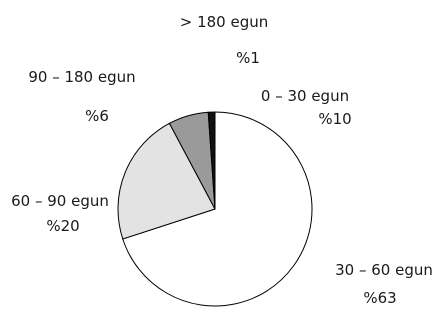 The image size is (436, 320). What do you see at coordinates (81, 77) in the screenshot?
I see `slice-category-label: 90 – 180 egun` at bounding box center [81, 77].